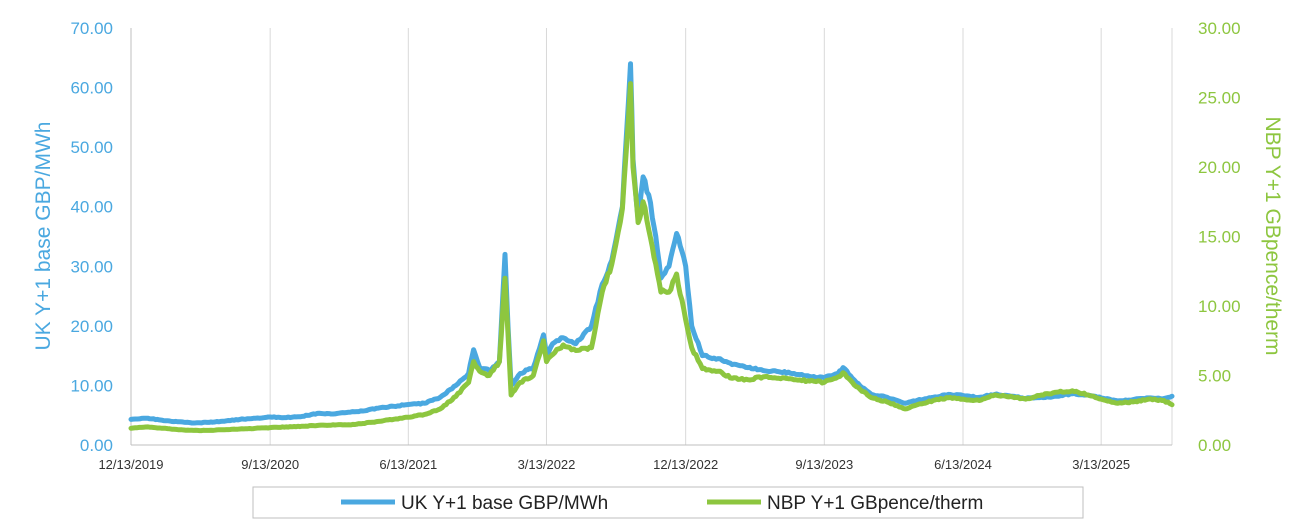 Image resolution: width=1308 pixels, height=532 pixels. Describe the element at coordinates (963, 464) in the screenshot. I see `x-tick-label: 6/13/2024` at that location.